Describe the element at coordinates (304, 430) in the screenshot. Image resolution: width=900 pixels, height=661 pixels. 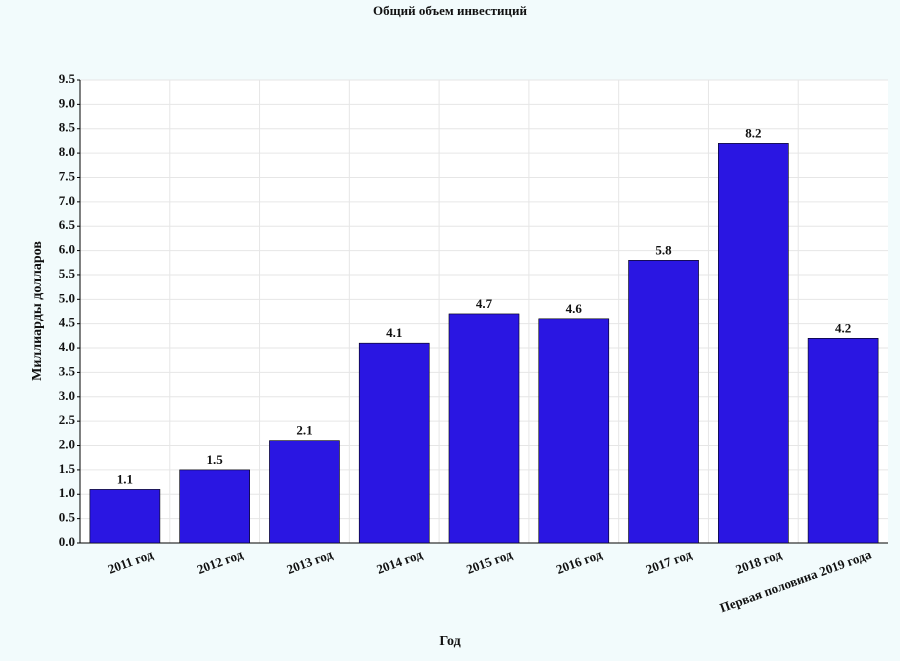
I see `value-label: 2.1` at that location.